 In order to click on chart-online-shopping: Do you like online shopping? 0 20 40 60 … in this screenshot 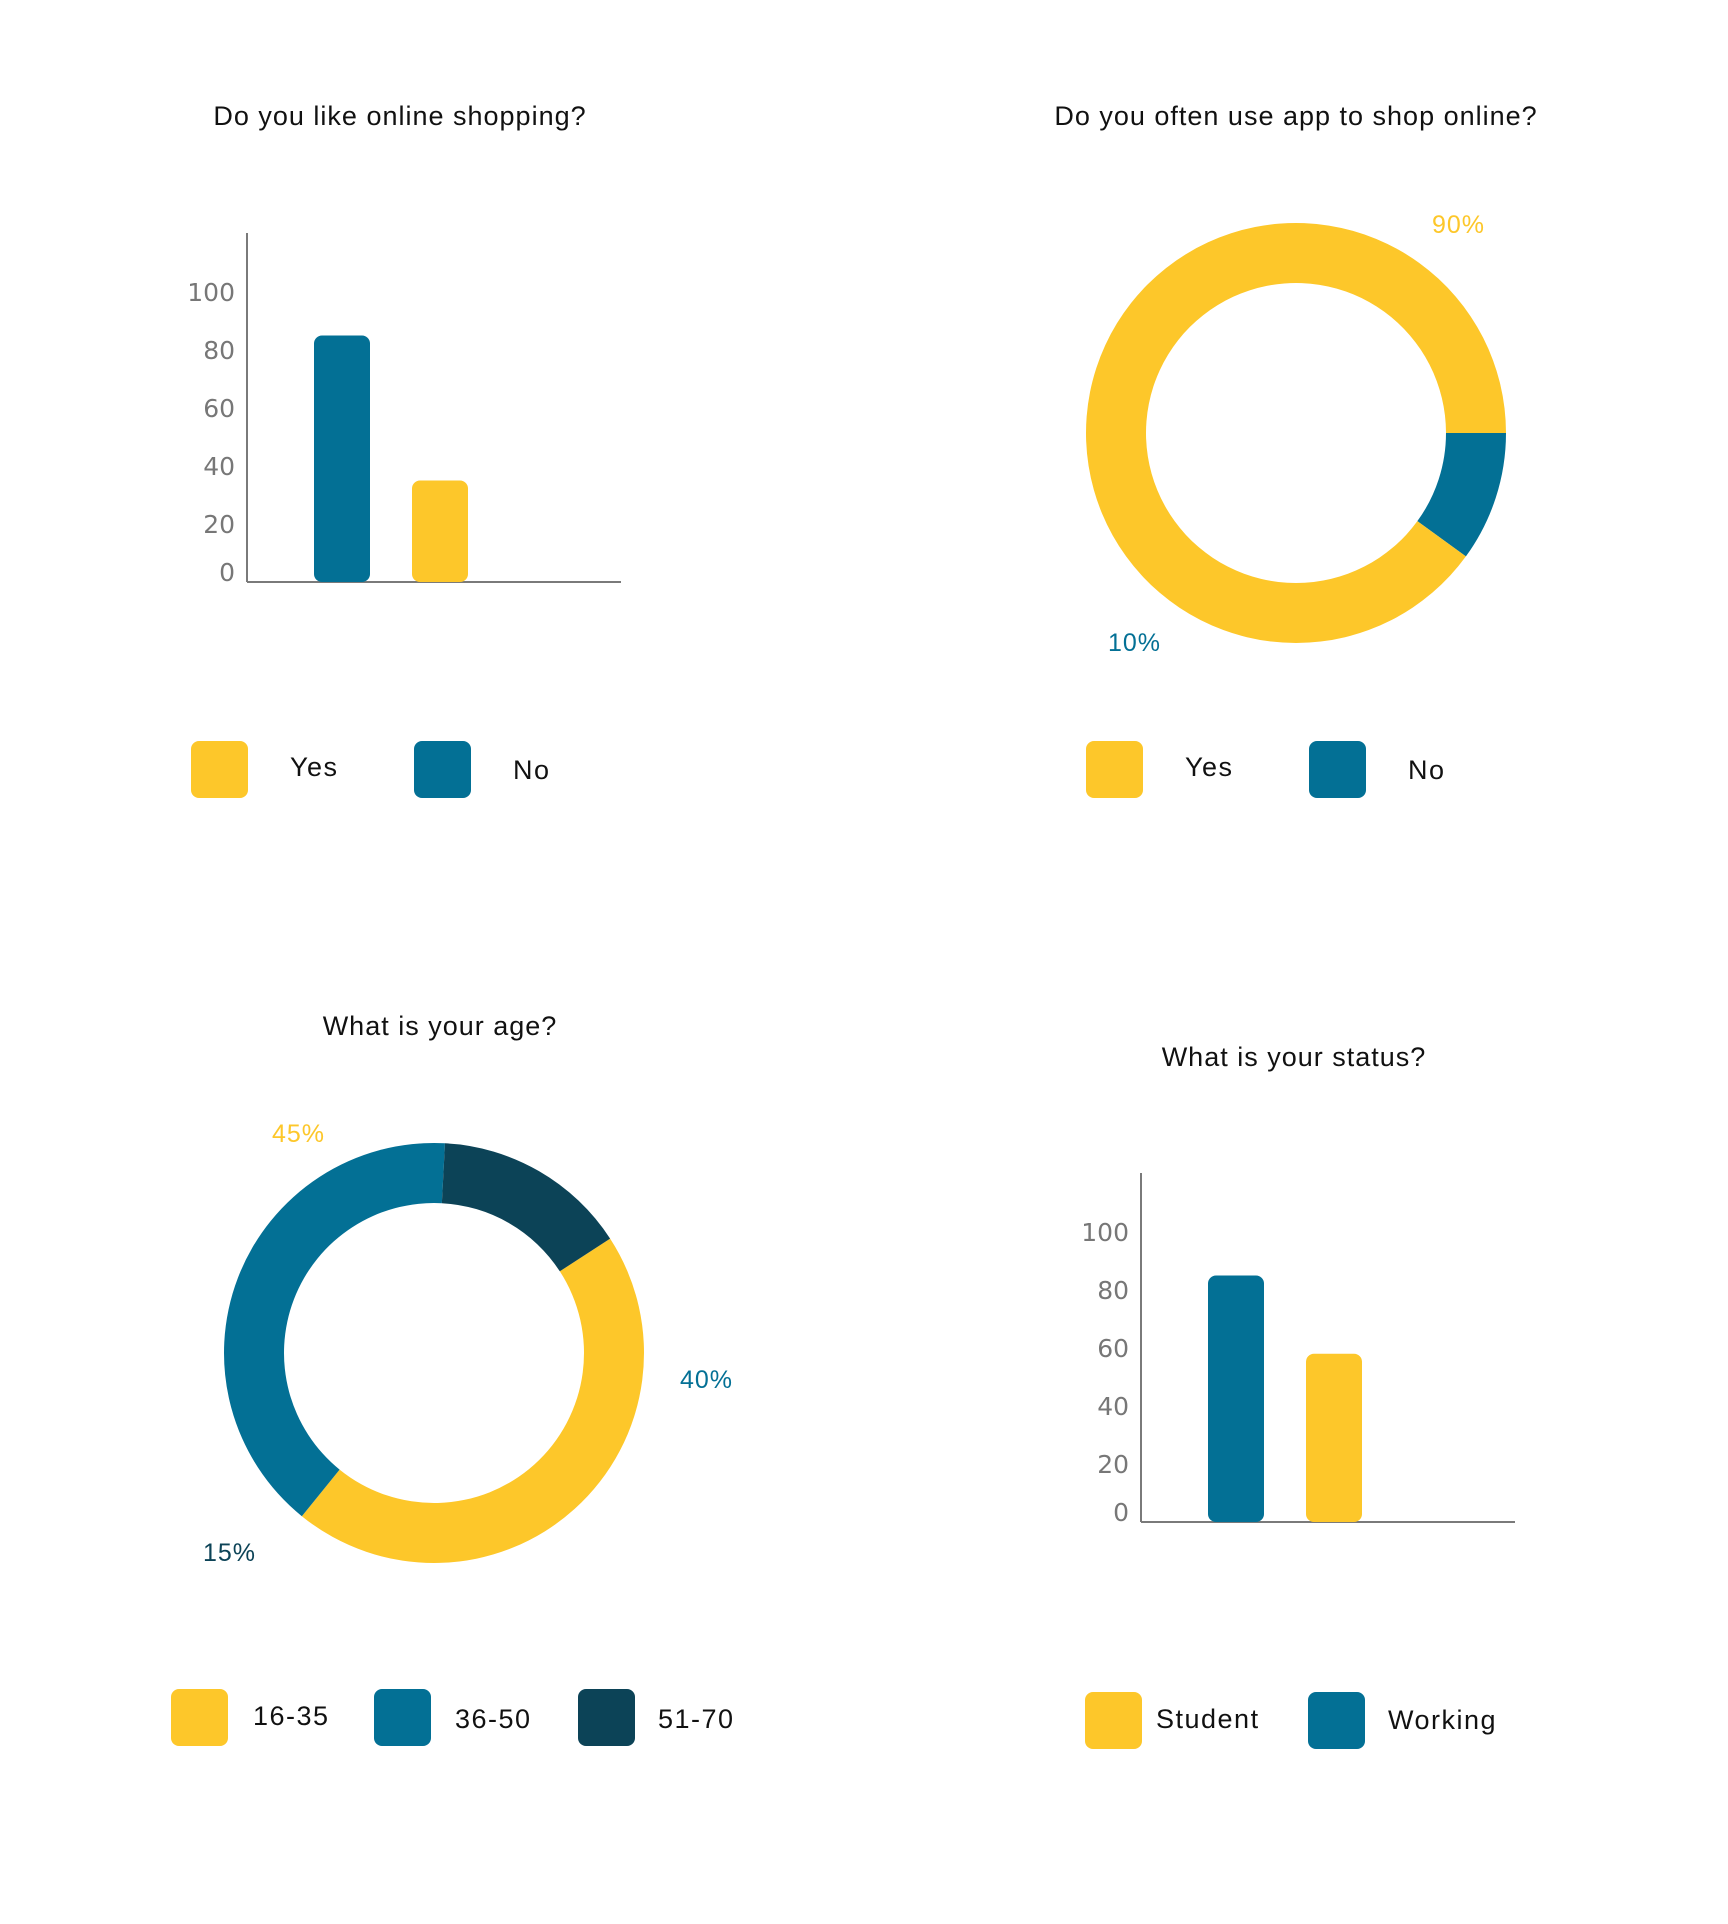, I will do `click(404, 449)`.